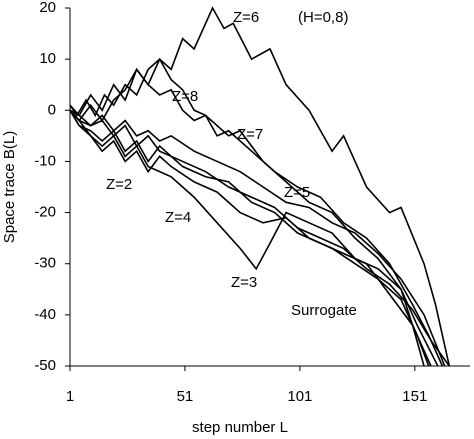 This screenshot has height=439, width=474. What do you see at coordinates (52, 109) in the screenshot?
I see `y-tick-label: 0` at bounding box center [52, 109].